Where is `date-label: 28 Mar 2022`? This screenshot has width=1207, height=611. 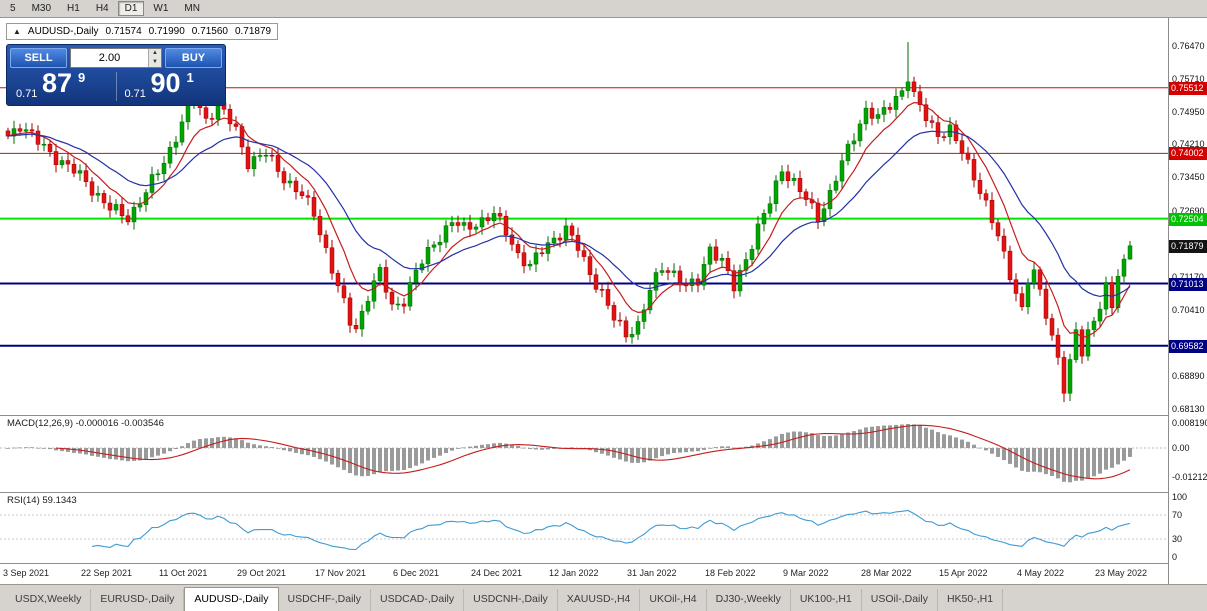 date-label: 28 Mar 2022 is located at coordinates (886, 573).